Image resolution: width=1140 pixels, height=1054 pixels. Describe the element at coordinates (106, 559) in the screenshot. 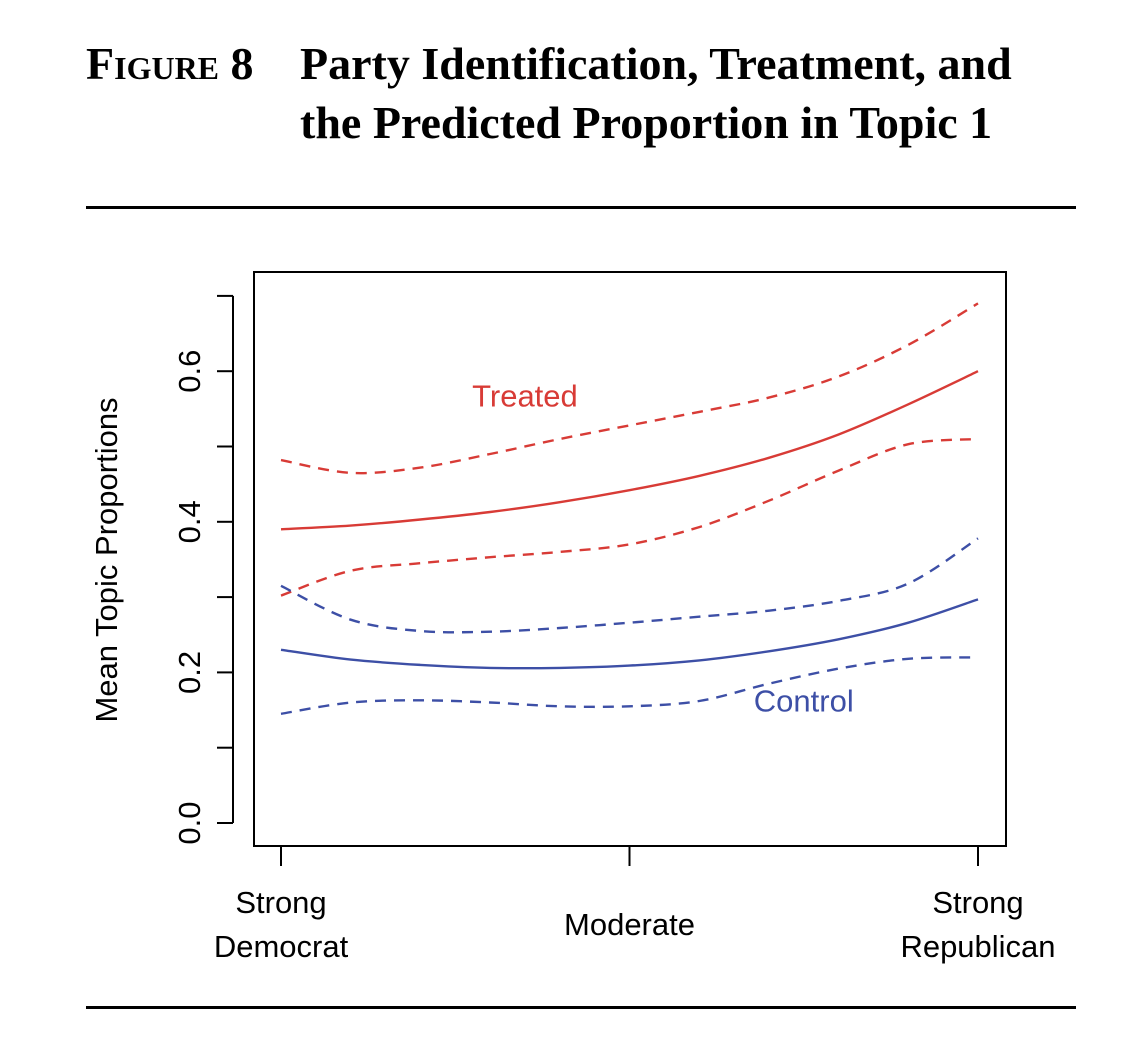

I see `y-axis-label: Mean Topic Proportions` at that location.